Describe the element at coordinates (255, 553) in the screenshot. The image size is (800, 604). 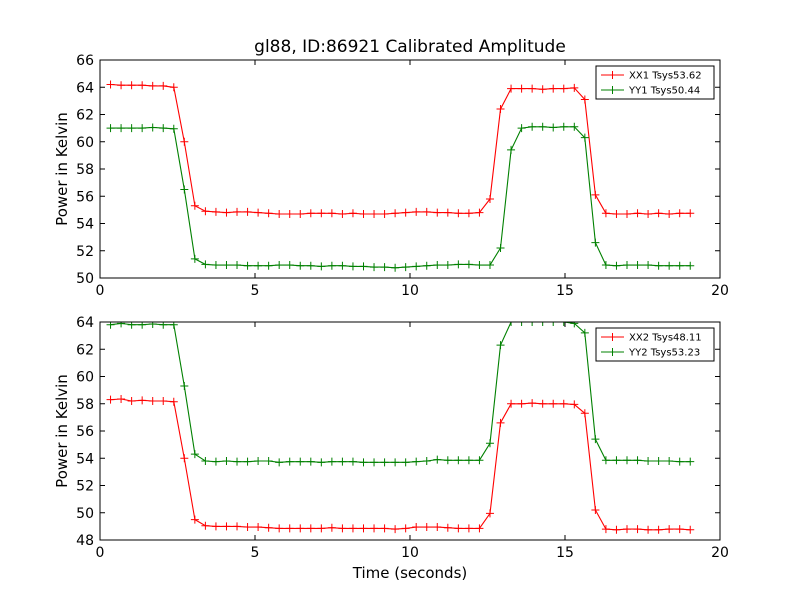
I see `x-tick-label: 5` at that location.